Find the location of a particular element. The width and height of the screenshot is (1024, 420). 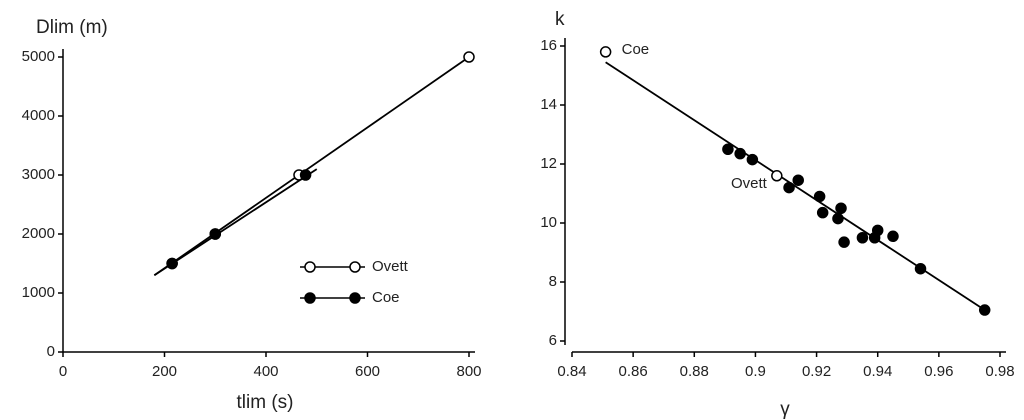

x-tick-label: 600 is located at coordinates (367, 371).